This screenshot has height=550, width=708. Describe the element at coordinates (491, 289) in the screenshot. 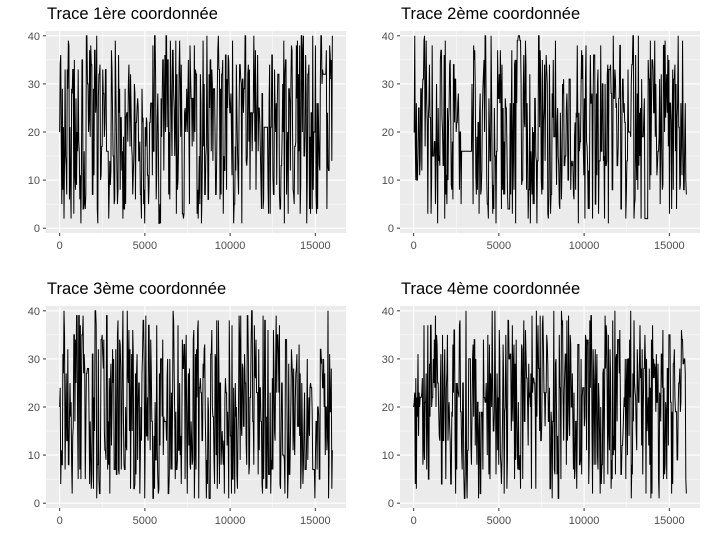

I see `chart-title: Trace 4ème coordonnée` at that location.